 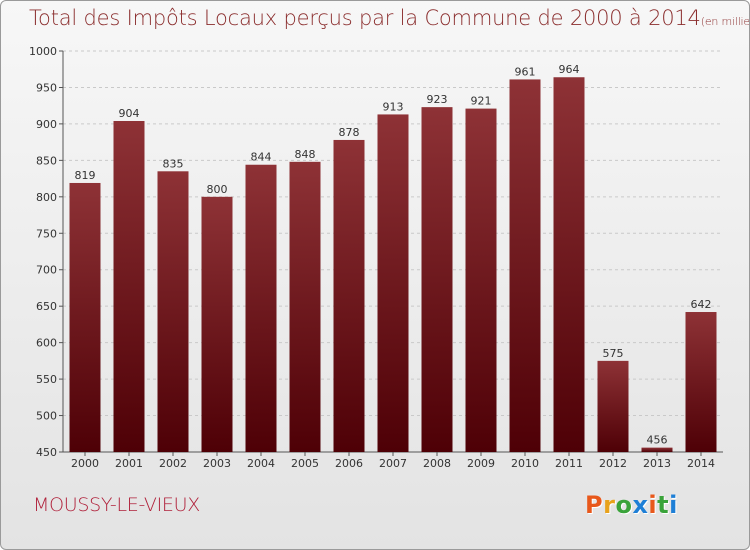 What do you see at coordinates (116, 505) in the screenshot?
I see `commune-name: MOUSSY-LE-VIEUX` at bounding box center [116, 505].